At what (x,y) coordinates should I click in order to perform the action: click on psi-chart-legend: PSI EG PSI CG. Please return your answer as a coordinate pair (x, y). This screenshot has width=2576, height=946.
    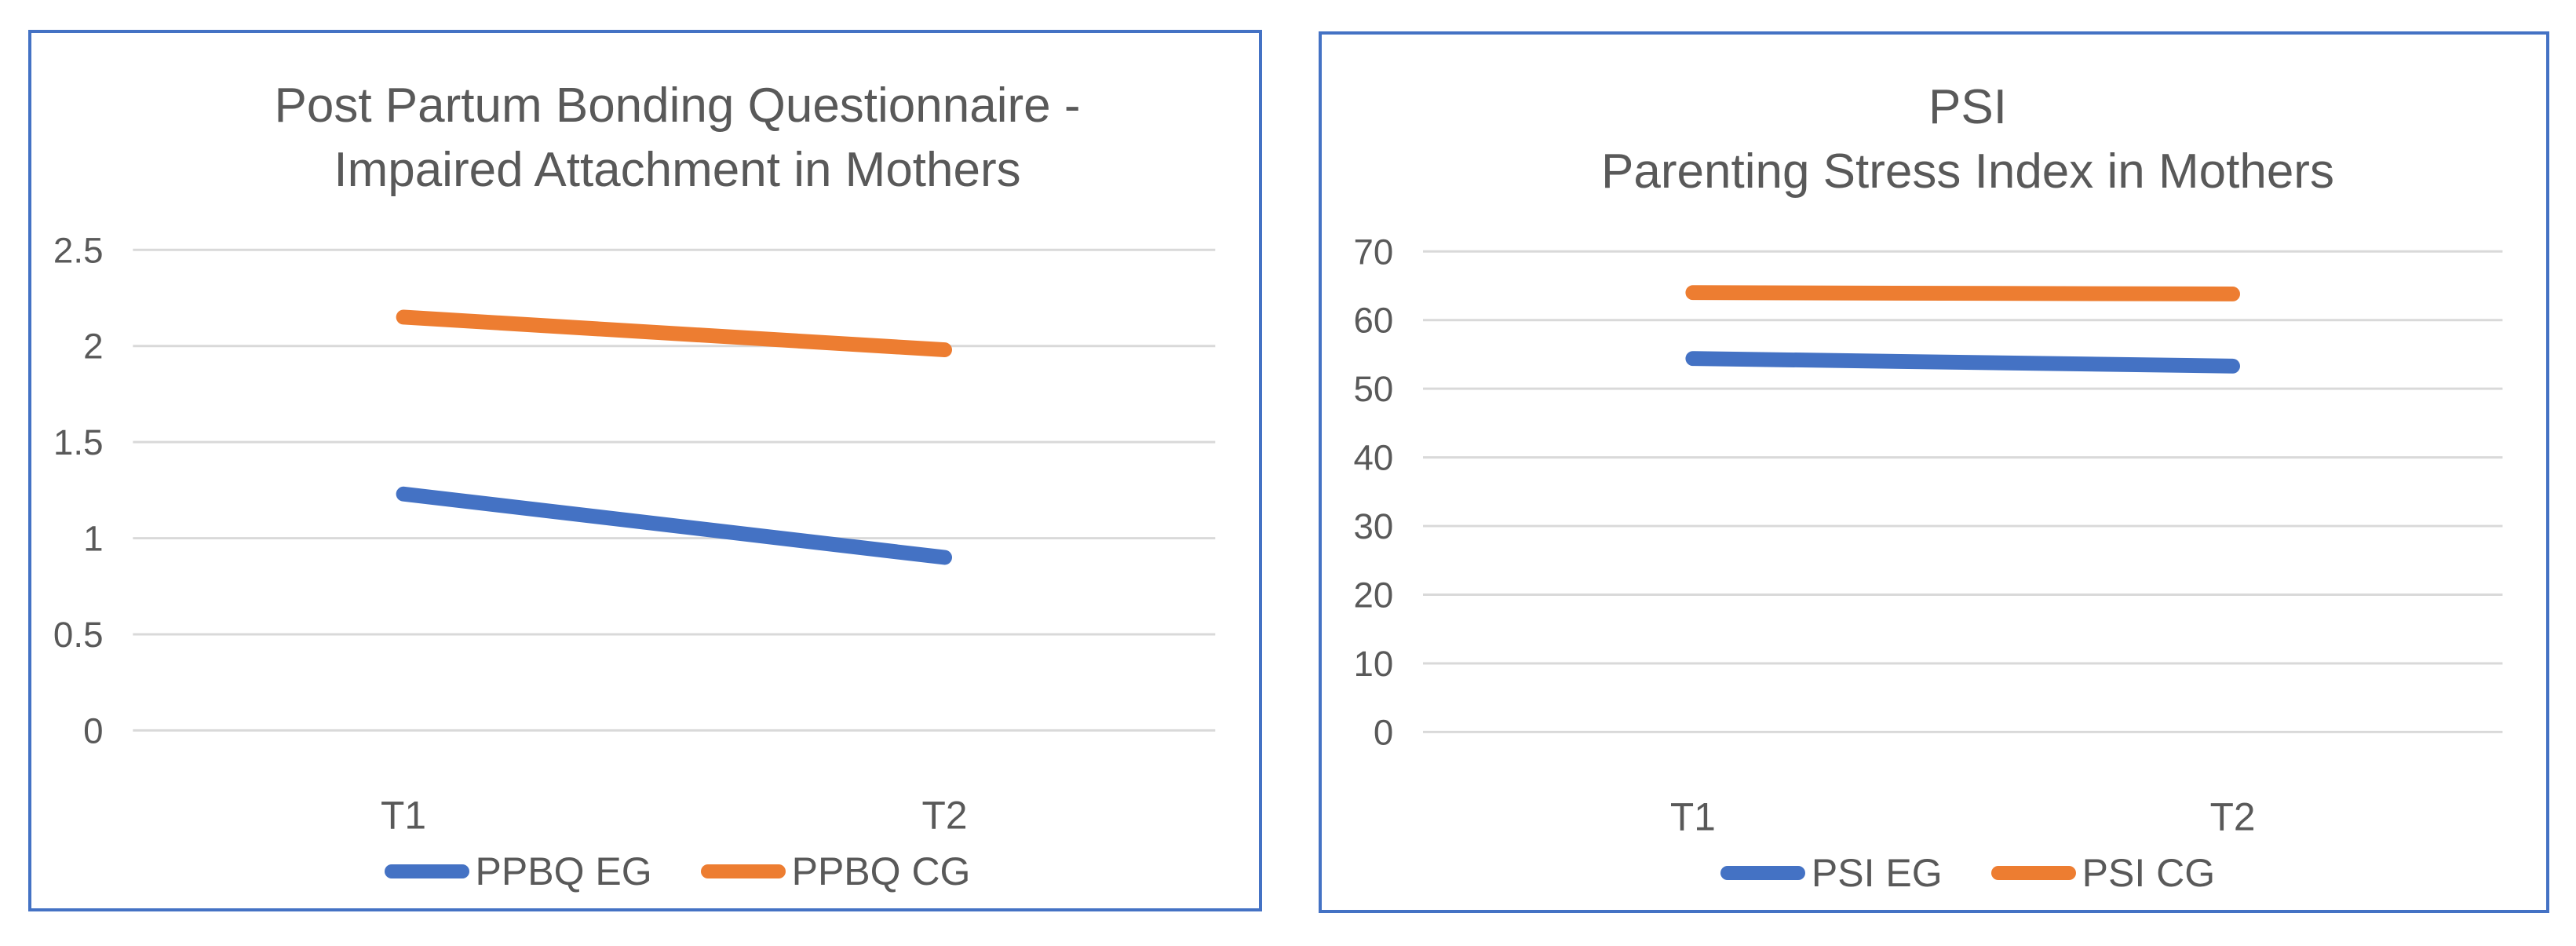
    Looking at the image, I should click on (1968, 873).